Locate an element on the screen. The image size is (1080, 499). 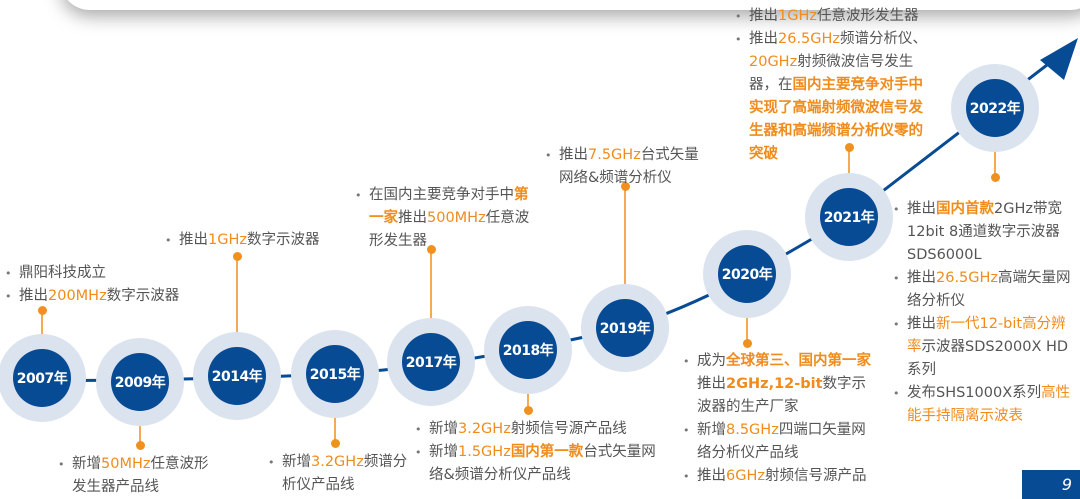
highlight-text: 1.5GHz is located at coordinates (484, 452).